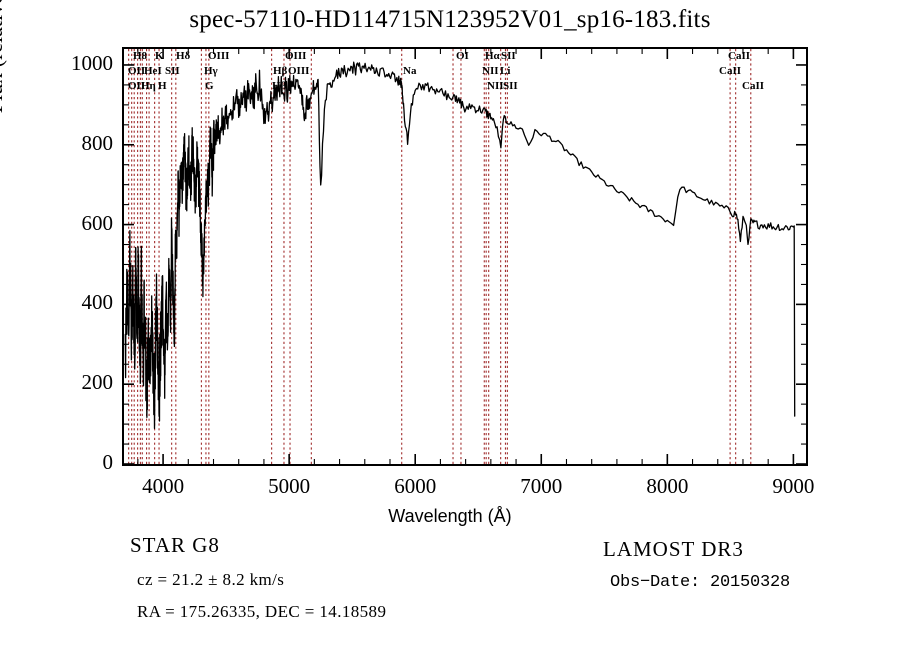 The width and height of the screenshot is (900, 649). I want to click on object-class: STAR G8, so click(175, 545).